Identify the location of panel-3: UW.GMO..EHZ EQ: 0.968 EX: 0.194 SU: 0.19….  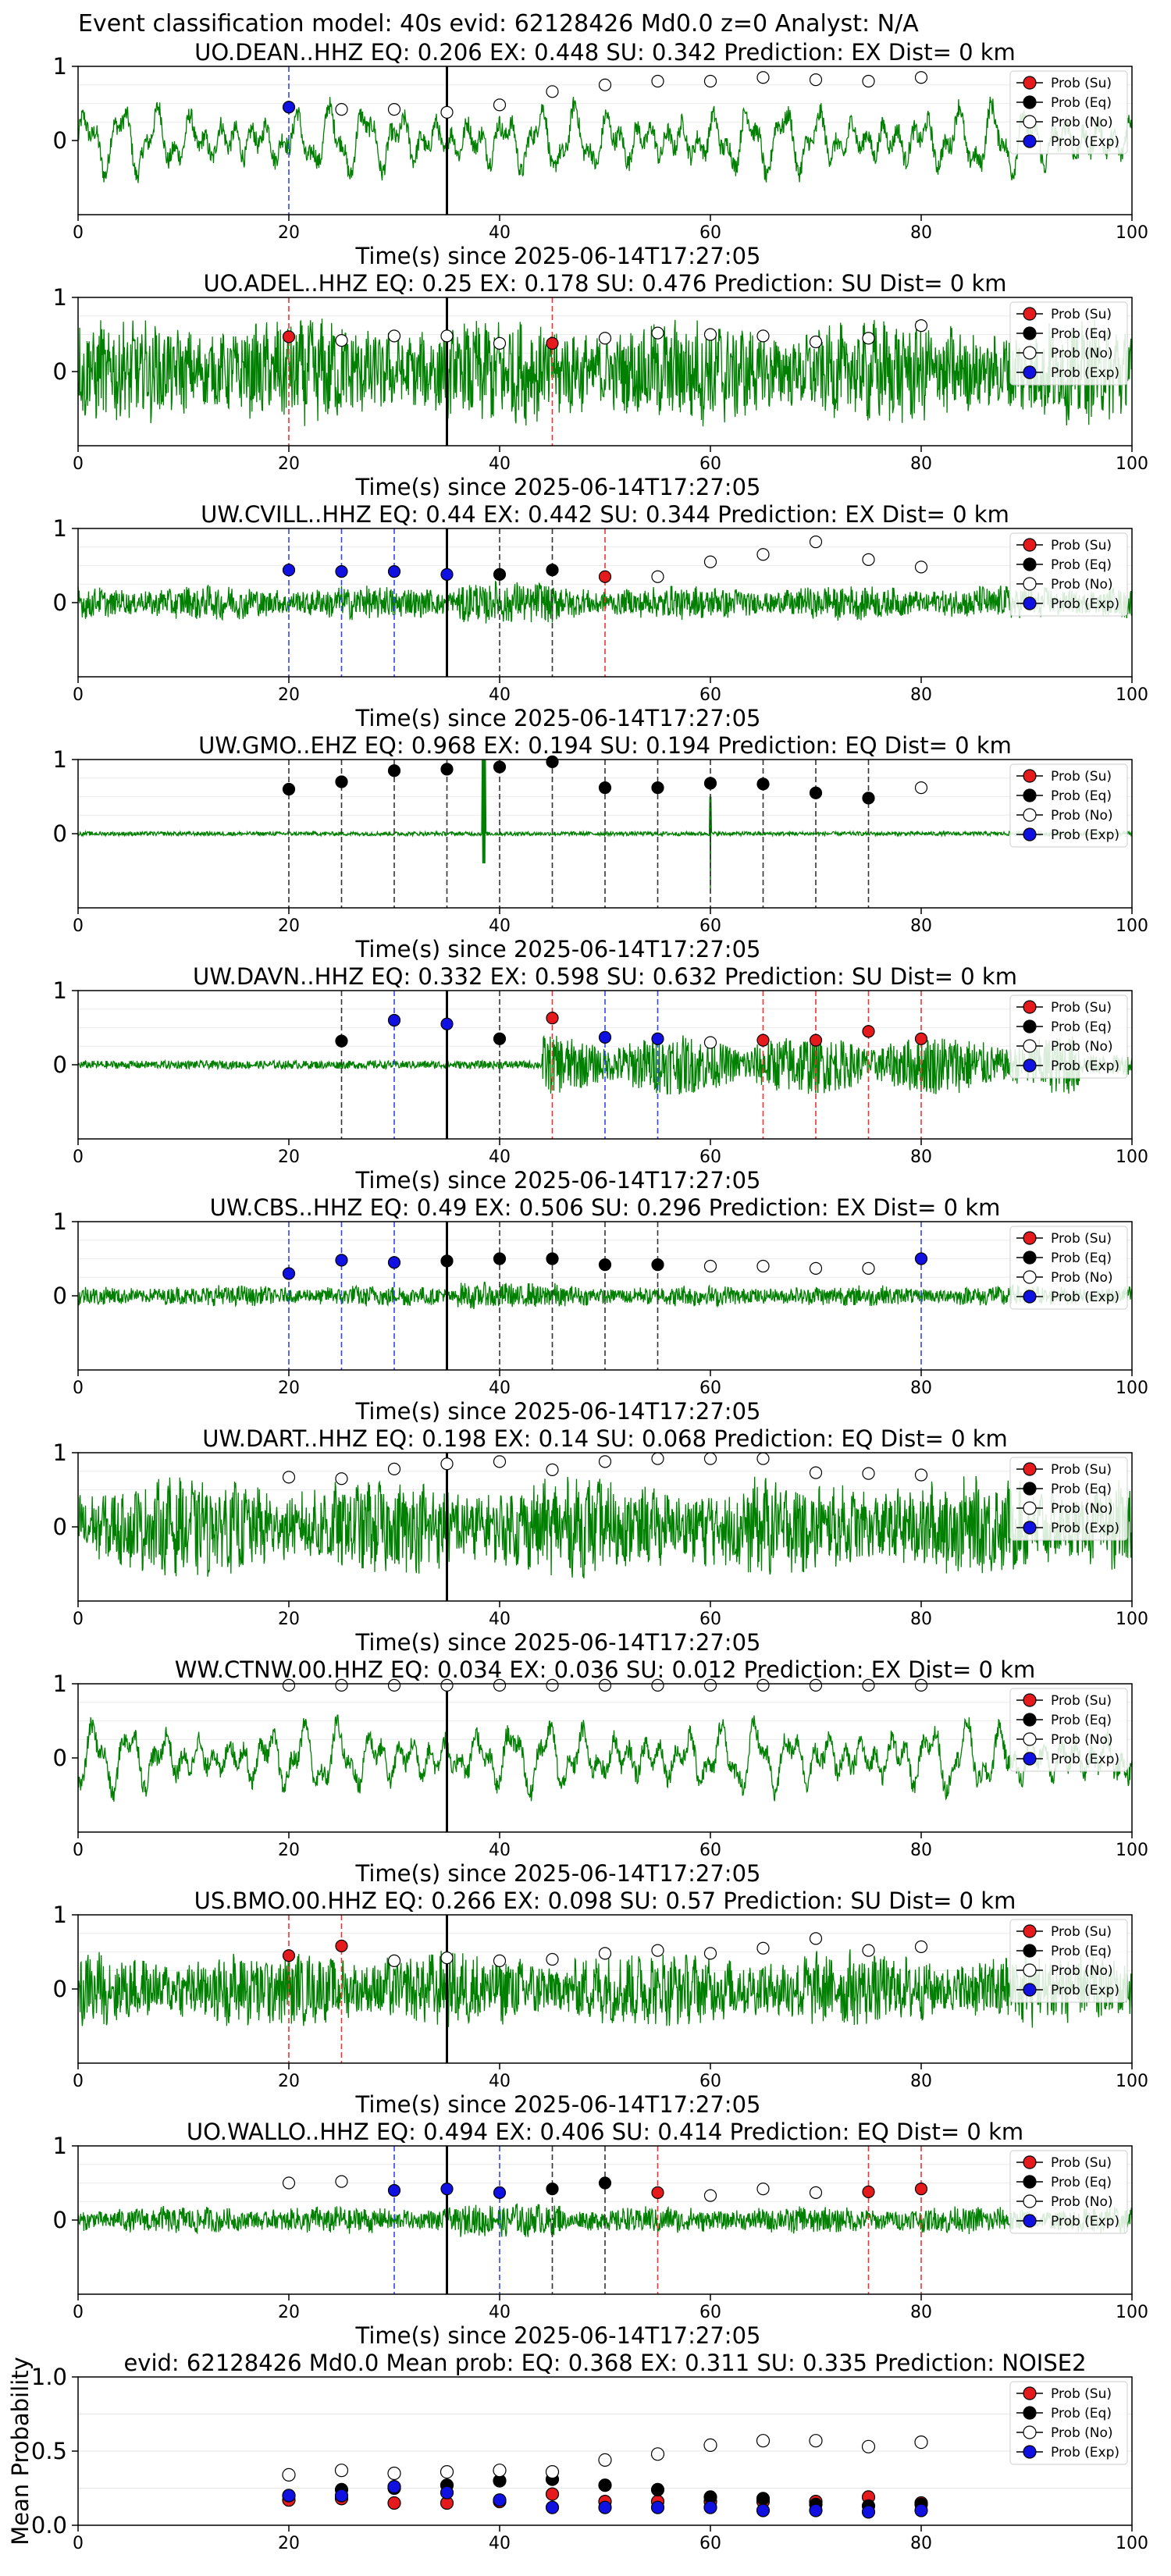
(600, 847).